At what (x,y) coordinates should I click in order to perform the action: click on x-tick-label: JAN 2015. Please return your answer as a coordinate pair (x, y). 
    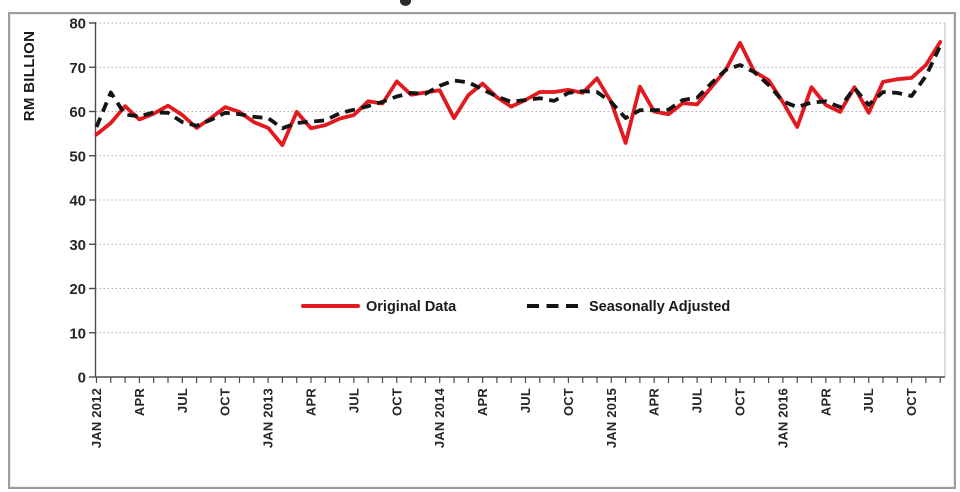
    Looking at the image, I should click on (611, 418).